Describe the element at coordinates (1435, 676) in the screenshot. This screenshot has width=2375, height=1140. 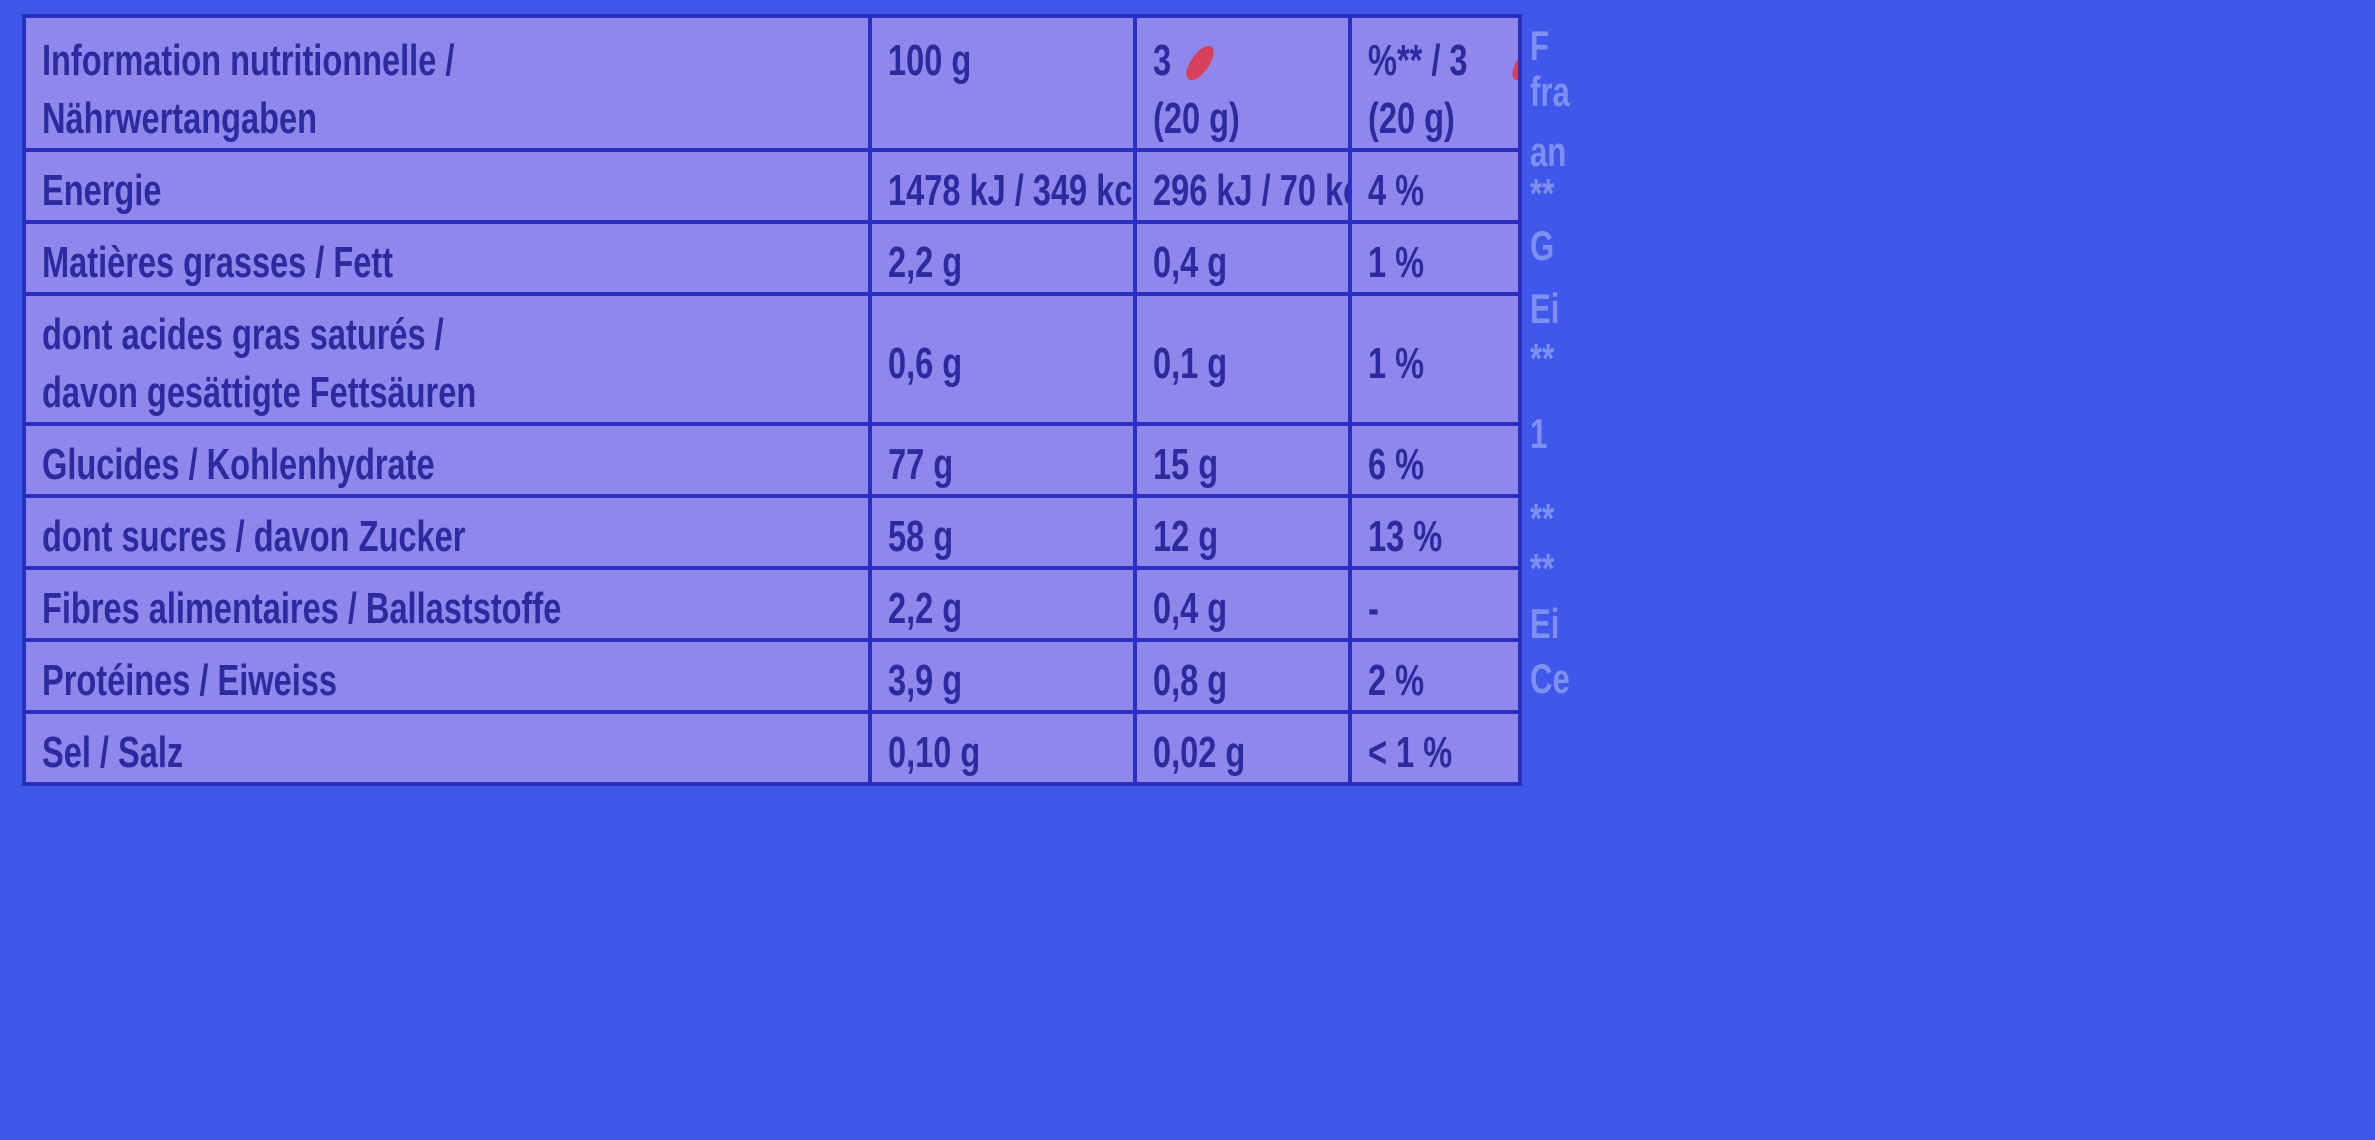
I see `table-cell: 2 %` at that location.